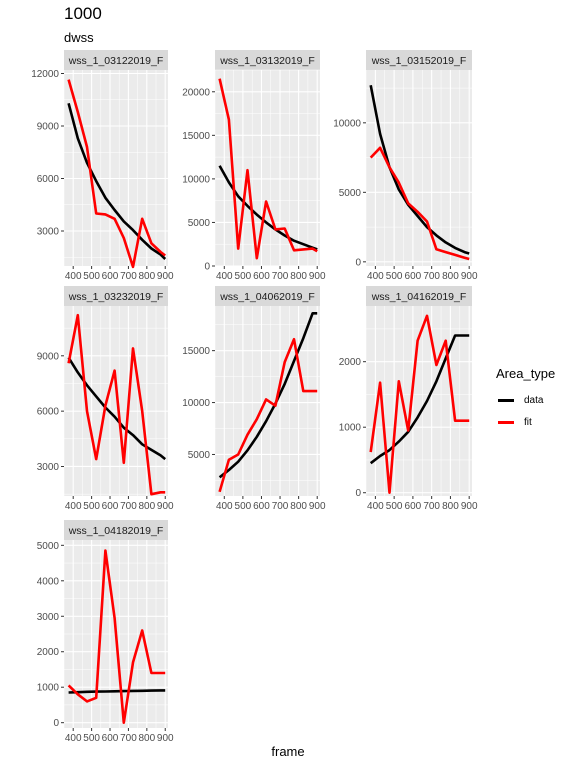  I want to click on facet-strip-label: wss_1_03122019_F, so click(116, 61).